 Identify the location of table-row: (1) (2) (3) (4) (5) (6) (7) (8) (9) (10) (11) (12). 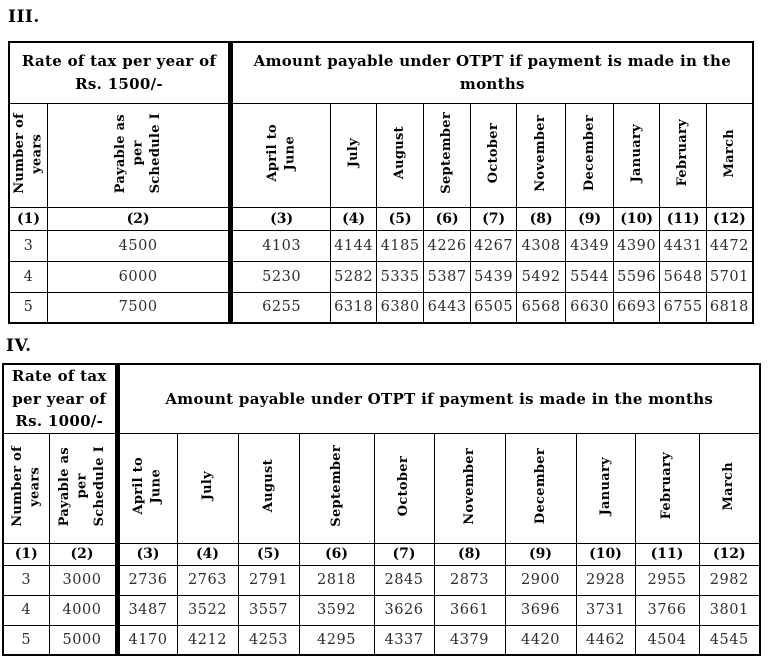
(381, 218).